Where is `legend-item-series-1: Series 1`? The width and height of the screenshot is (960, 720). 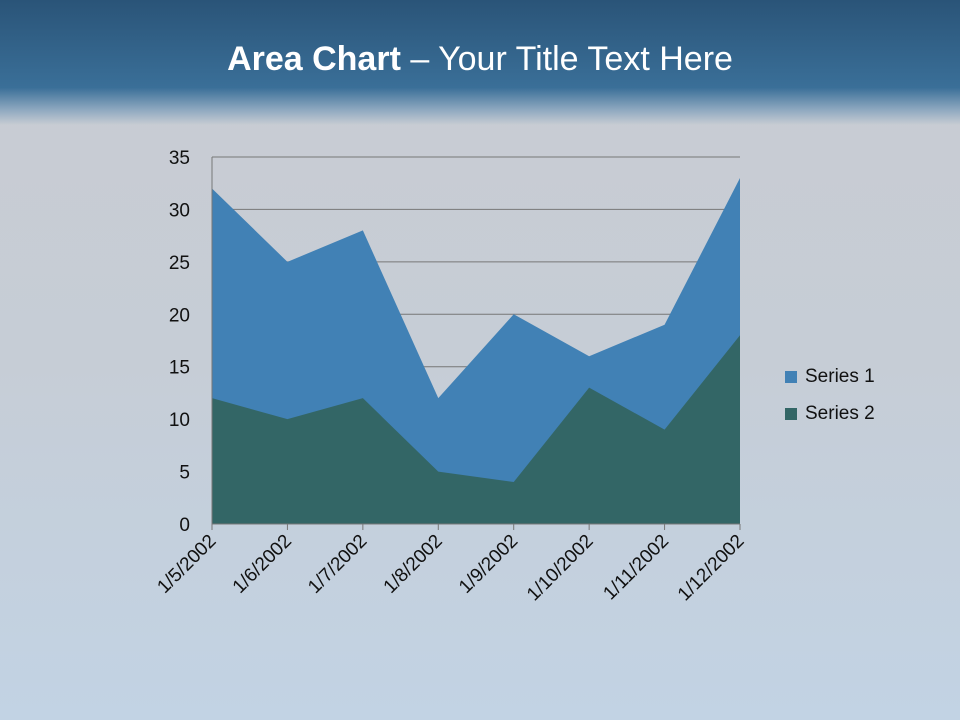
legend-item-series-1: Series 1 is located at coordinates (830, 376).